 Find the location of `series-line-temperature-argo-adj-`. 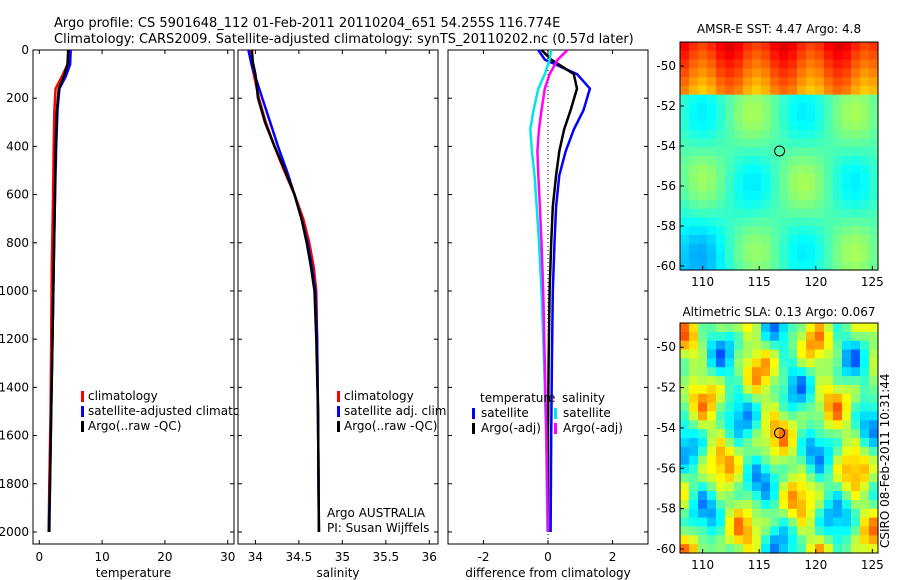

series-line-temperature-argo-adj- is located at coordinates (559, 290).